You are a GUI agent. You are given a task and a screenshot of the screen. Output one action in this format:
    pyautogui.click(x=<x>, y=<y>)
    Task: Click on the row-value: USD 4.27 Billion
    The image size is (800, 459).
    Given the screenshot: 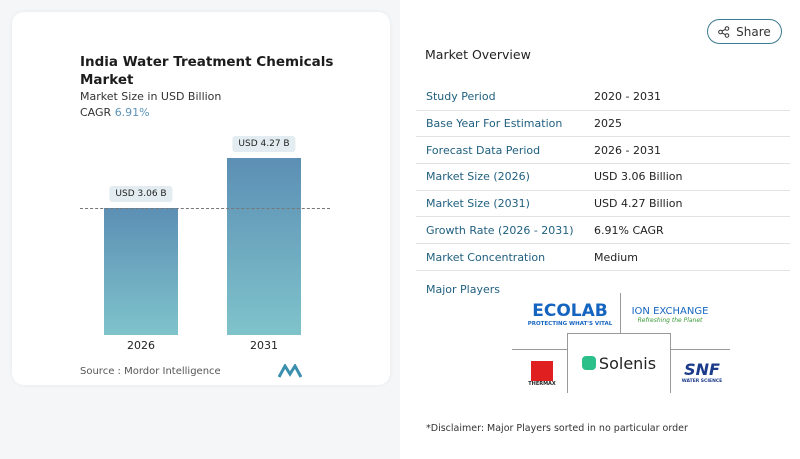 What is the action you would take?
    pyautogui.click(x=638, y=204)
    